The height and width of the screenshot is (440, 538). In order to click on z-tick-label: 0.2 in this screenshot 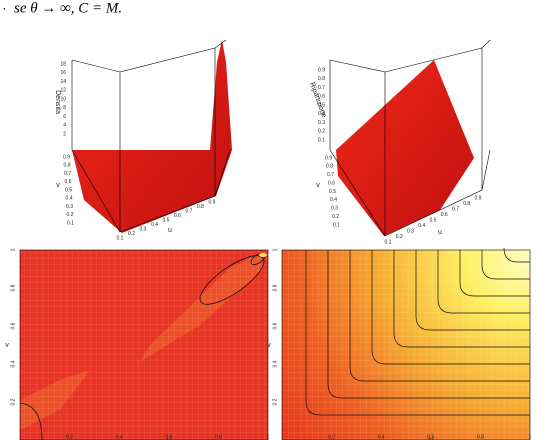, I will do `click(321, 132)`.